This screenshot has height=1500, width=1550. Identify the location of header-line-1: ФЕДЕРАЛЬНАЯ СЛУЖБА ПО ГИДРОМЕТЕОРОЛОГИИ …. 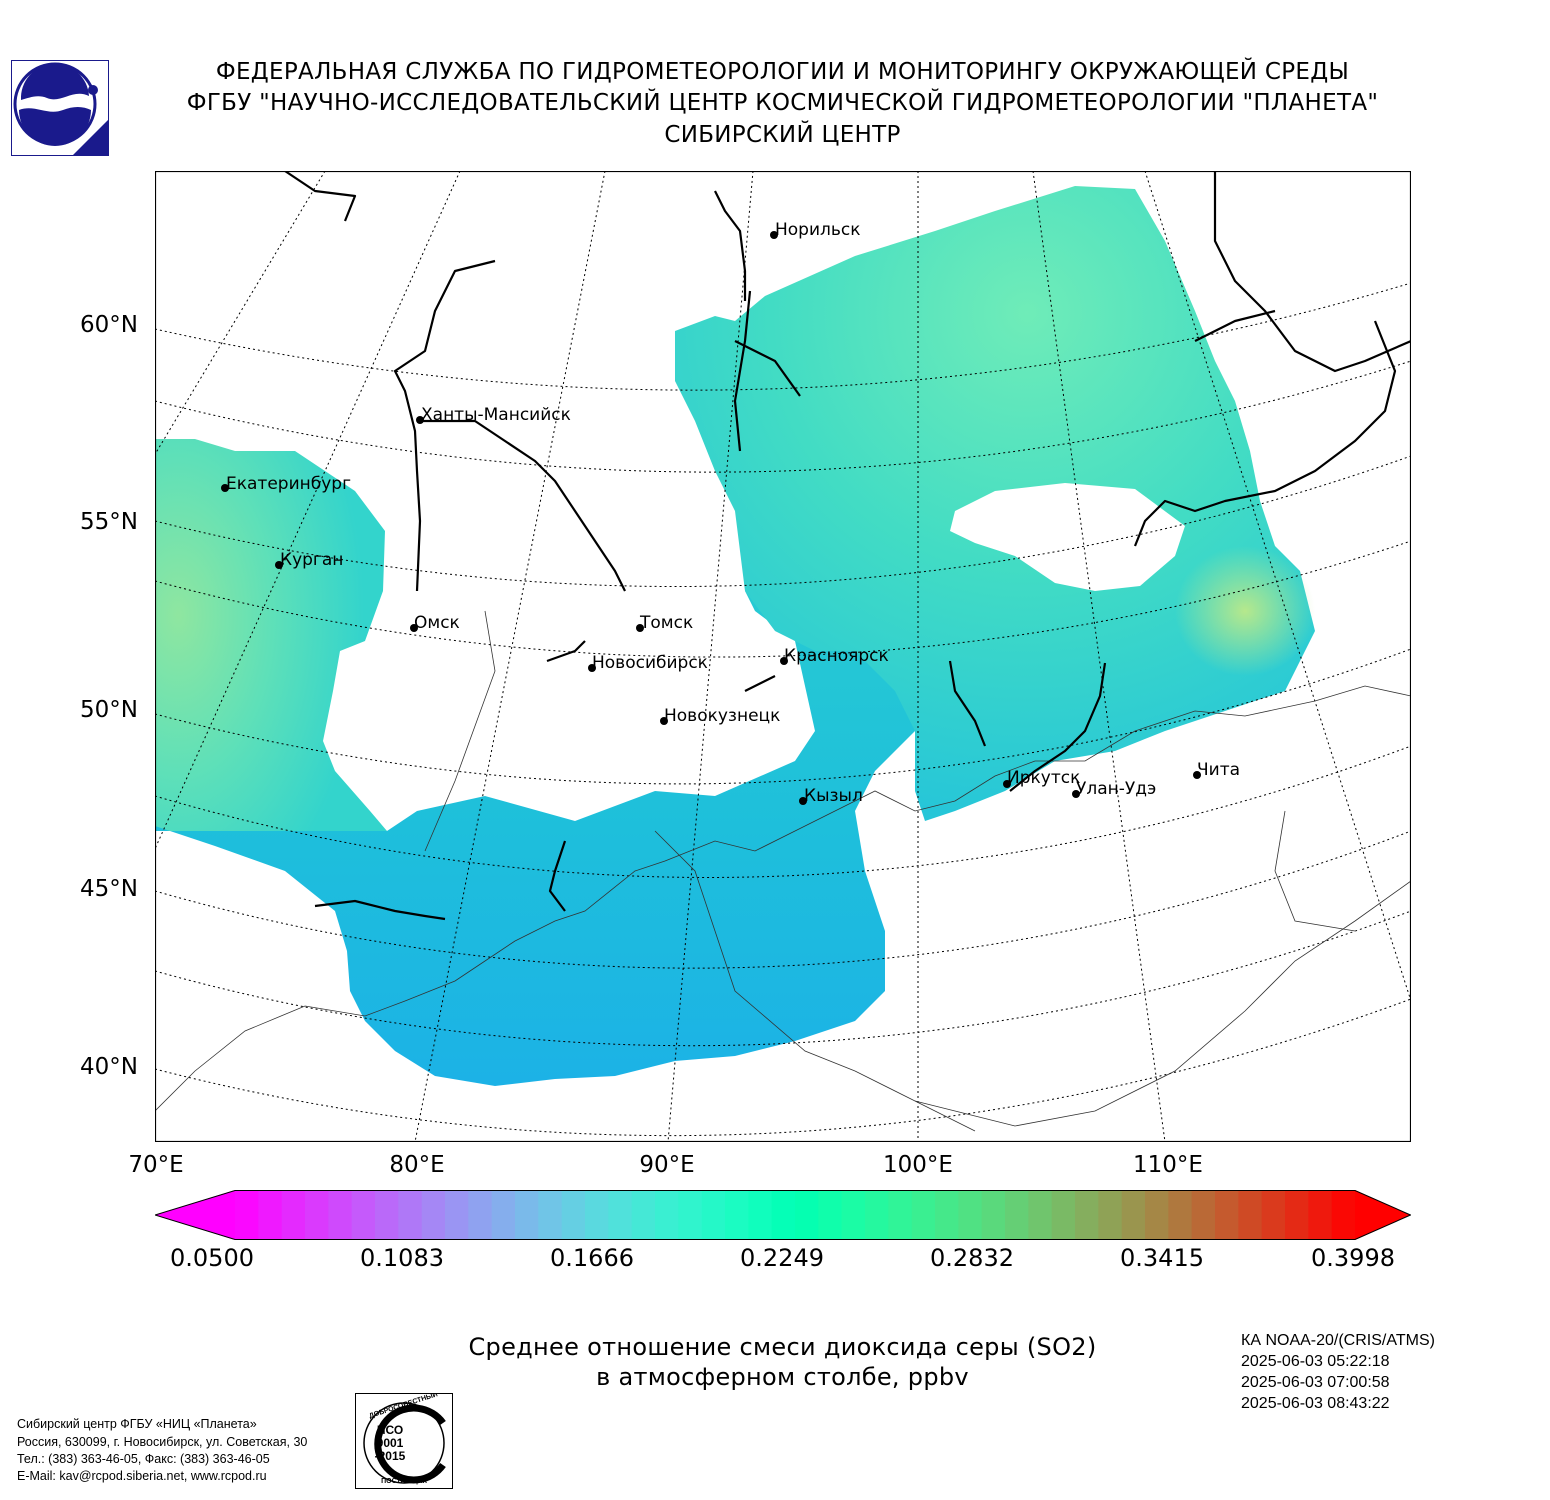
(782, 72).